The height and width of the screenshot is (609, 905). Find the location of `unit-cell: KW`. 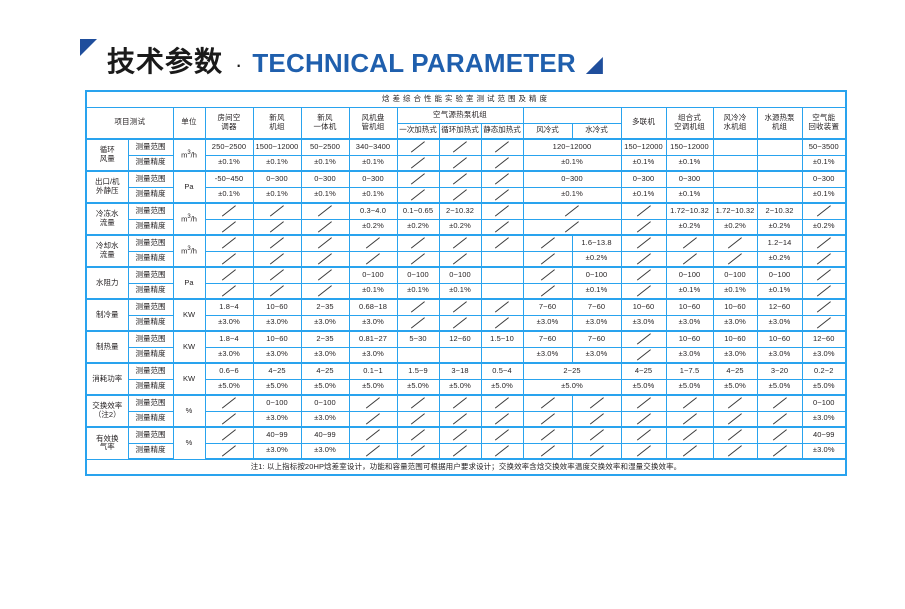

unit-cell: KW is located at coordinates (189, 347).